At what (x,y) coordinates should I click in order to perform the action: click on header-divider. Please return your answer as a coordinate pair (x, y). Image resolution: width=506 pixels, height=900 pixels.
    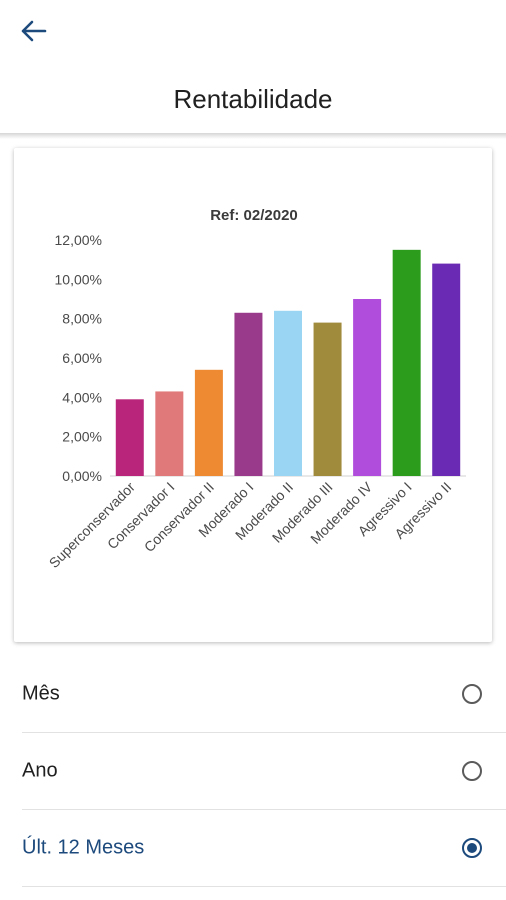
    Looking at the image, I should click on (253, 136).